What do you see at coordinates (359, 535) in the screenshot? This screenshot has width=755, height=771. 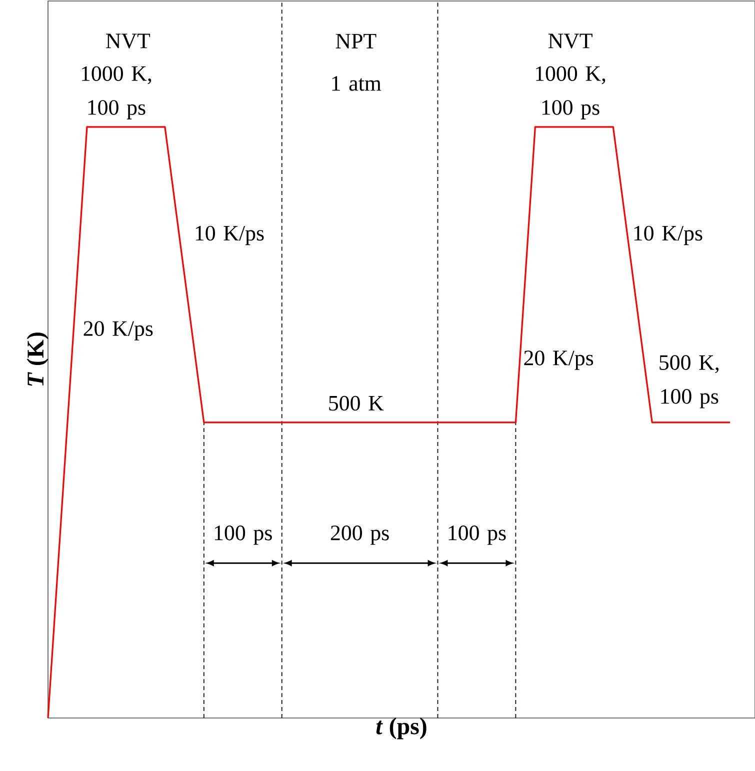 I see `annotation: 200 ps` at bounding box center [359, 535].